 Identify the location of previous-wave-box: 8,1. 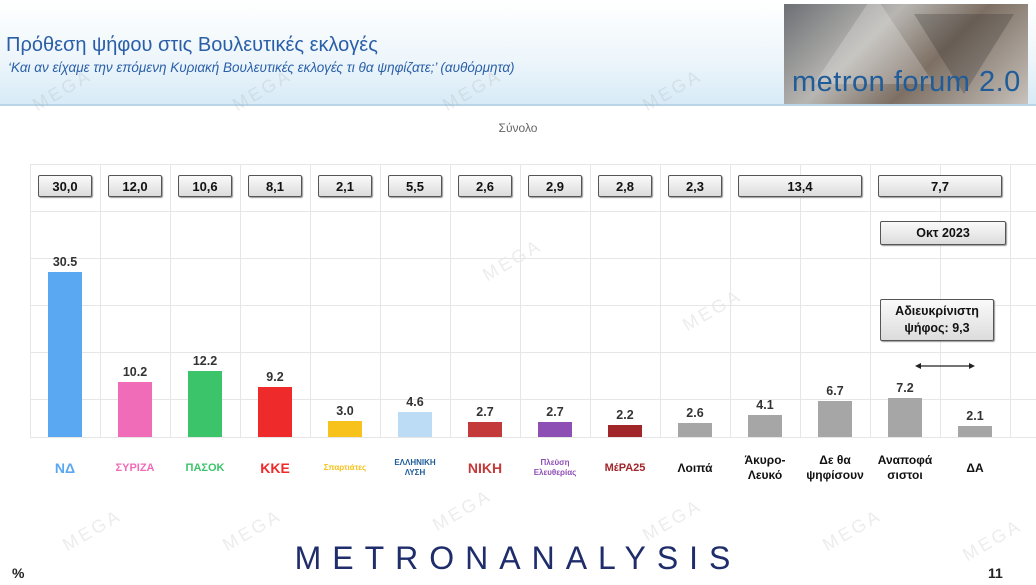
(275, 186).